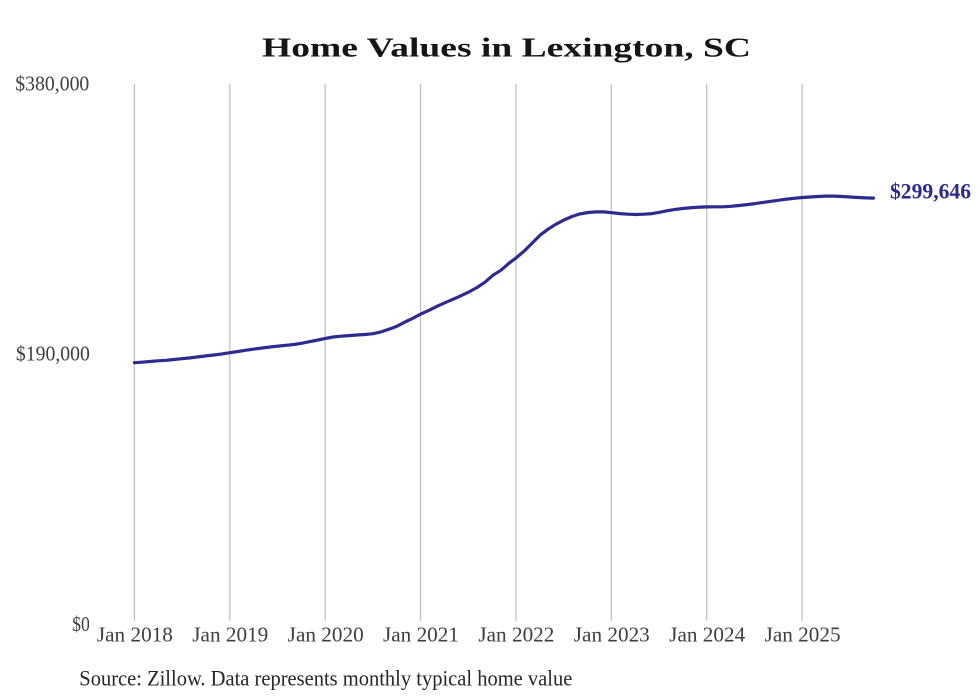 The height and width of the screenshot is (699, 980). What do you see at coordinates (53, 354) in the screenshot?
I see `svg-text: $190,000` at bounding box center [53, 354].